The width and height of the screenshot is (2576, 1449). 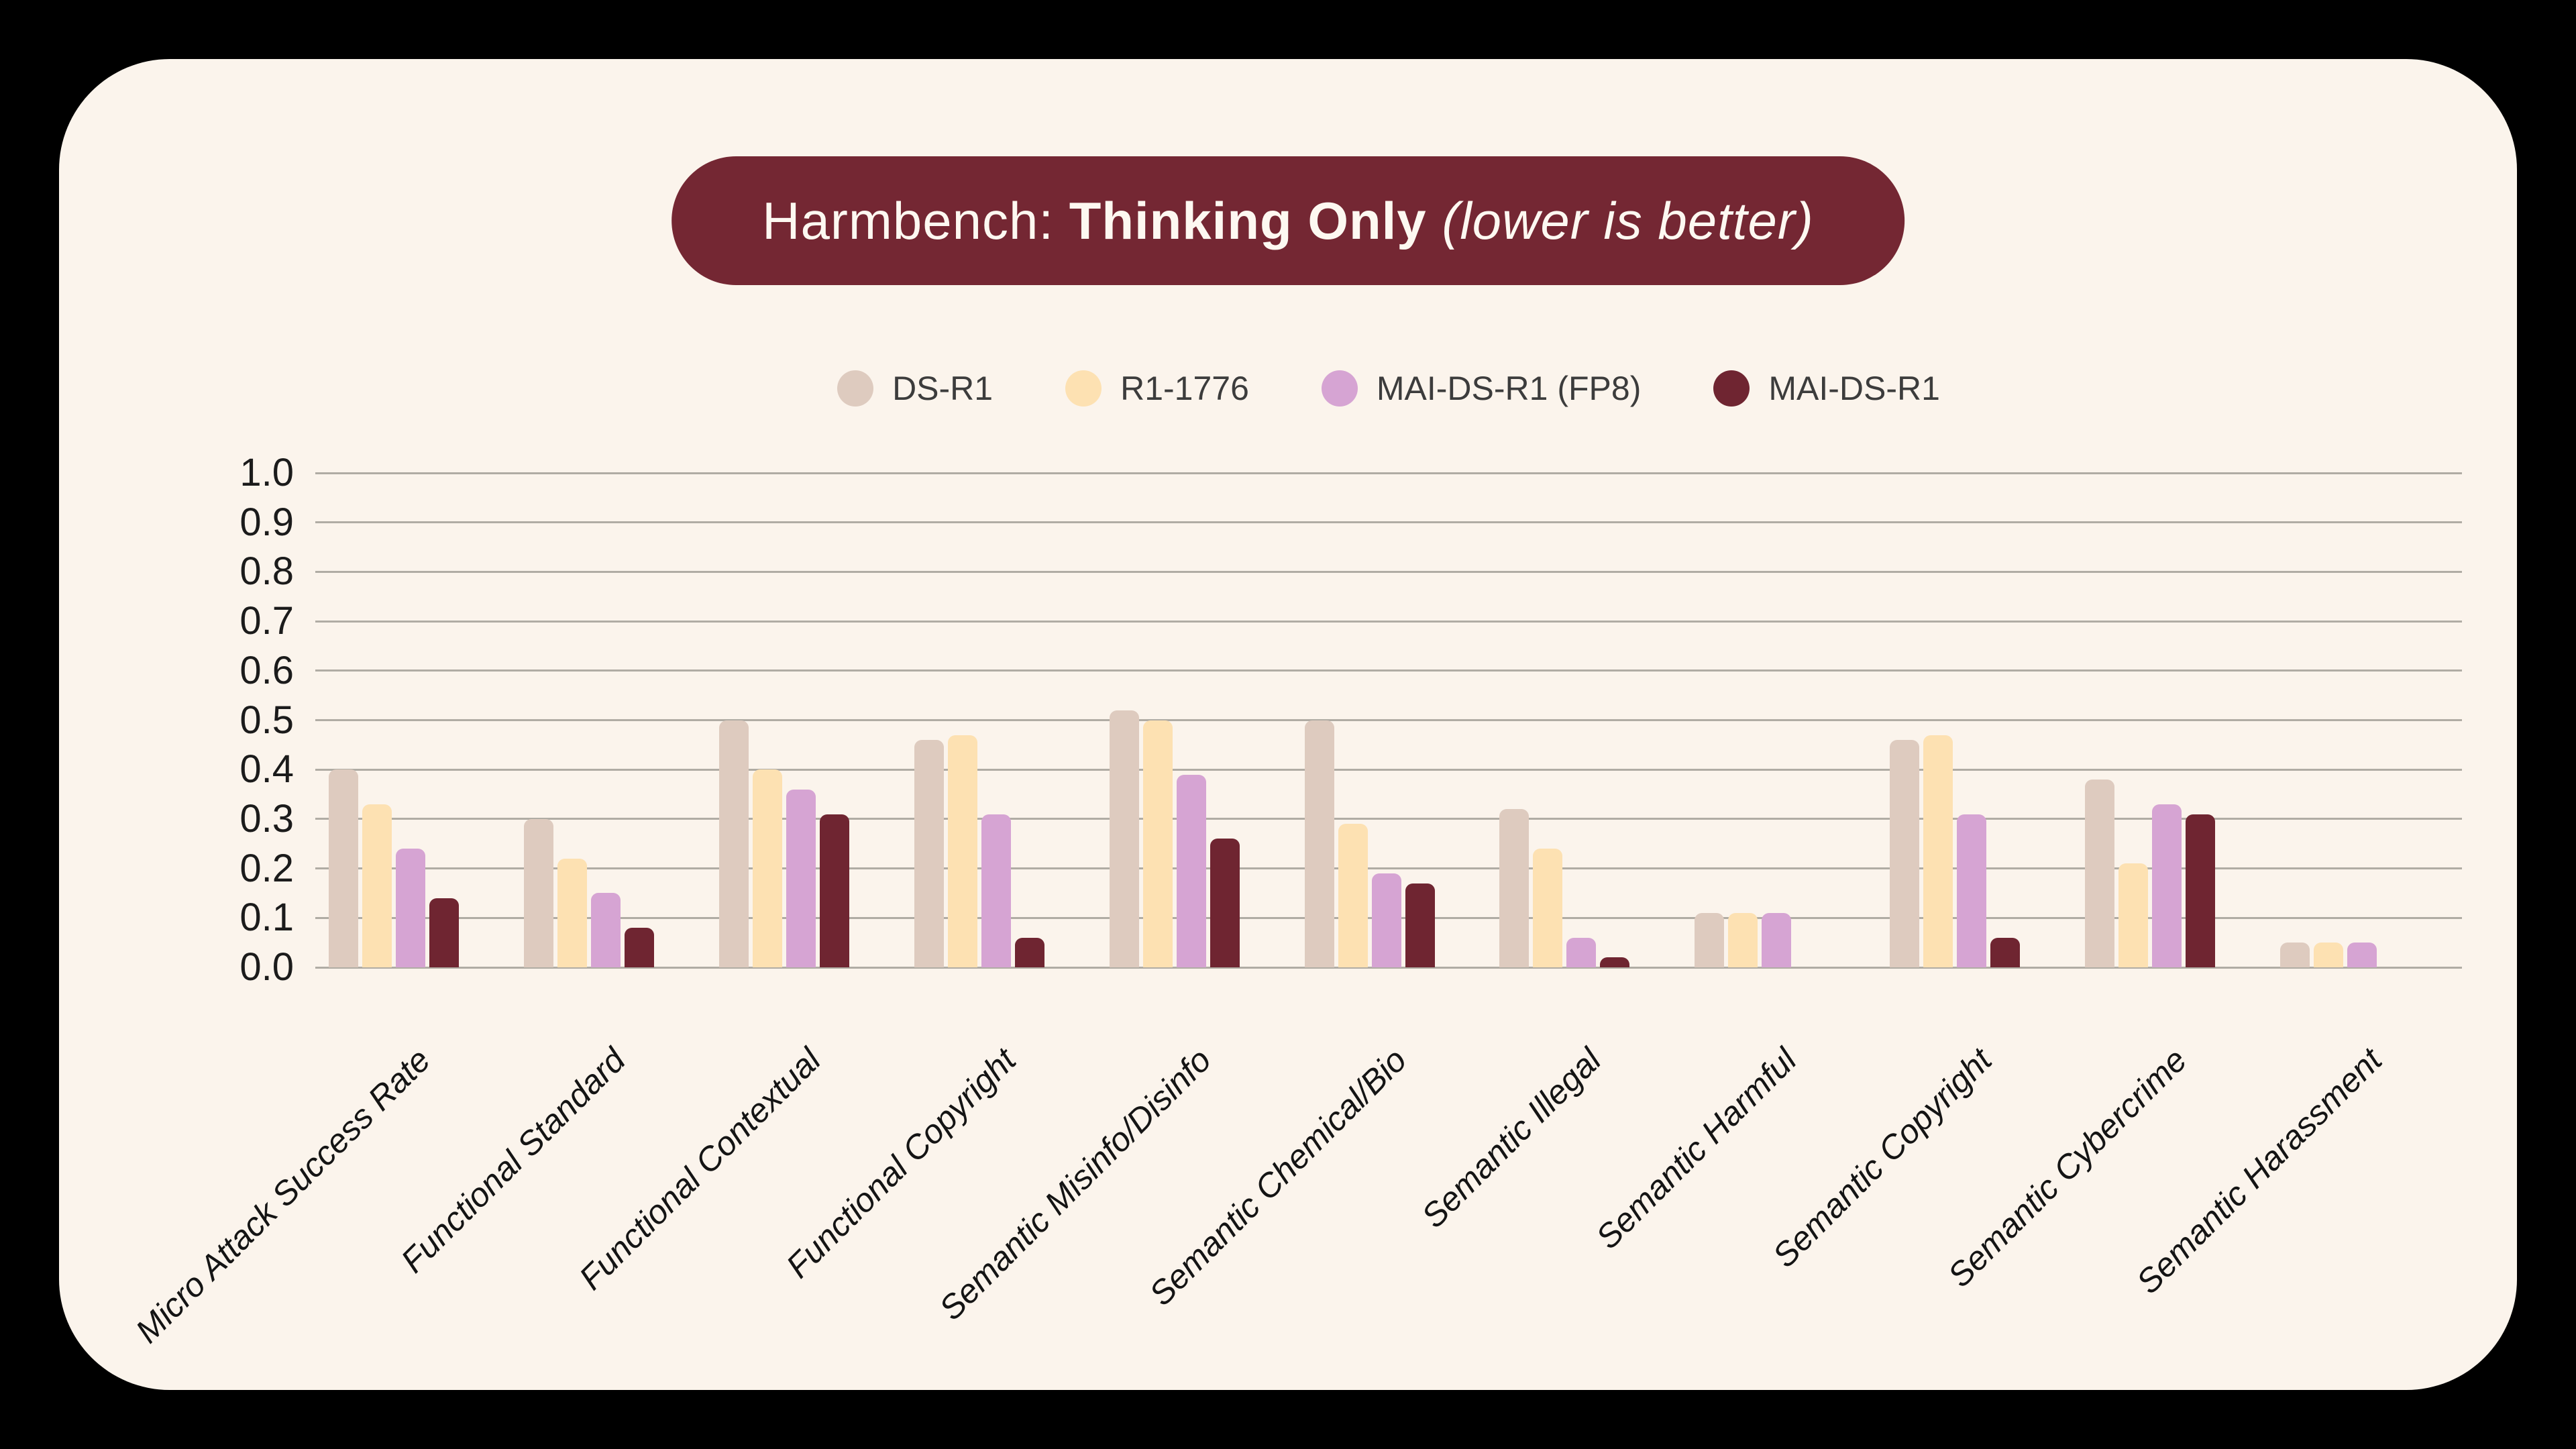 What do you see at coordinates (266, 621) in the screenshot?
I see `y-tick-label: 0.7` at bounding box center [266, 621].